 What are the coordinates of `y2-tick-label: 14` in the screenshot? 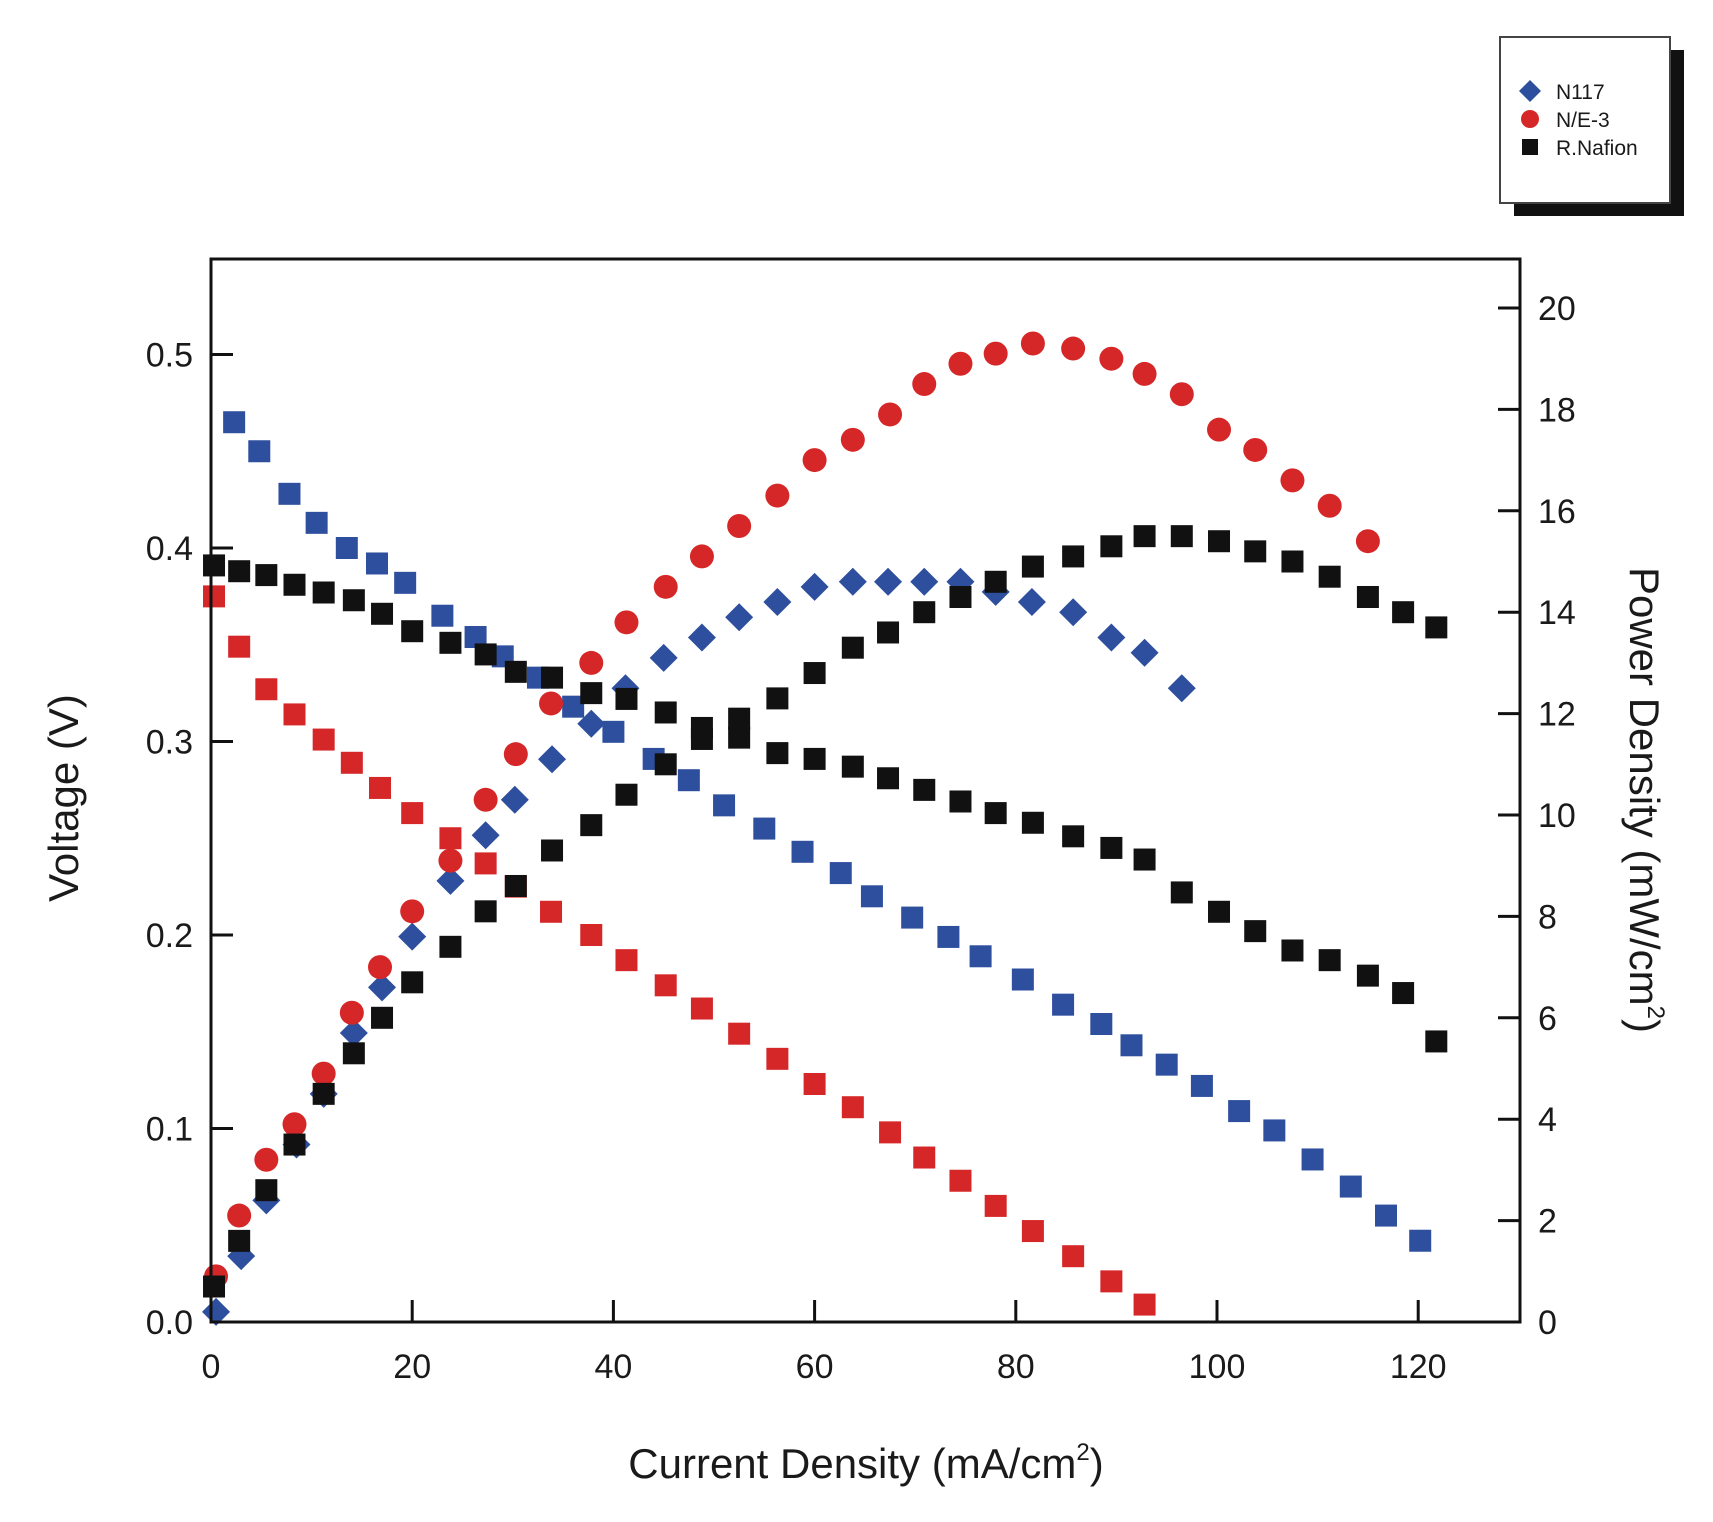 It's located at (1557, 613).